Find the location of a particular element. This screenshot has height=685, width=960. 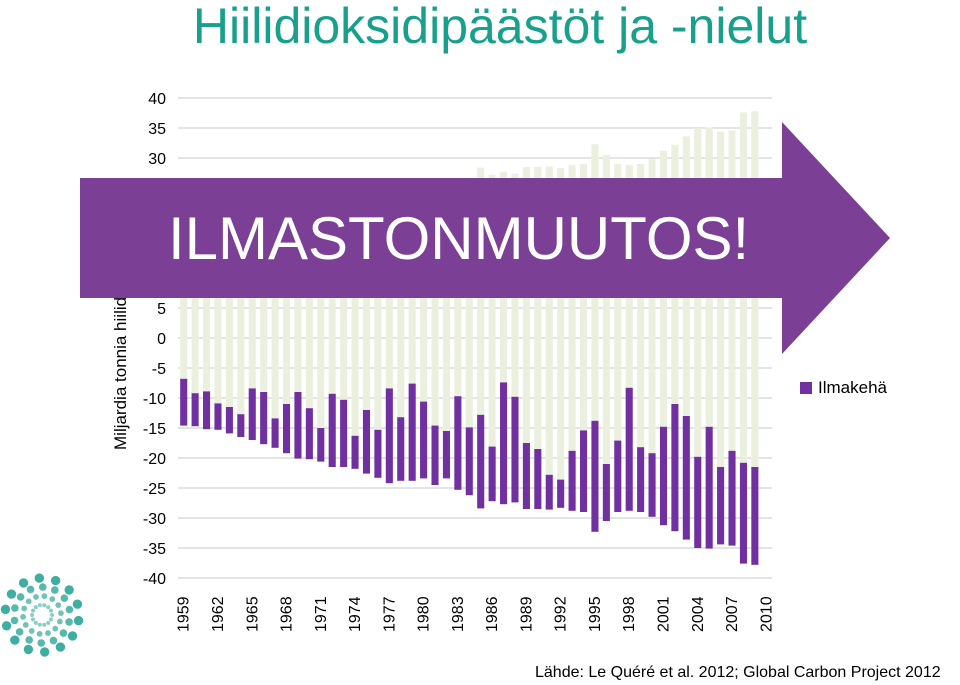

x-tick-label: 1989 is located at coordinates (526, 614).